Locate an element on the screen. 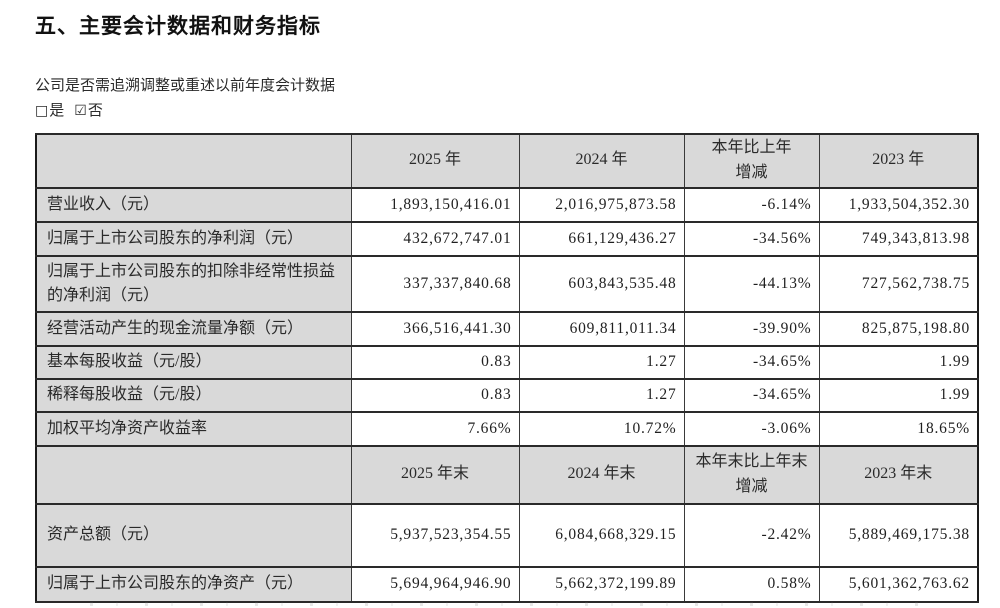  value-2023: 5,889,469,175.38 is located at coordinates (898, 535).